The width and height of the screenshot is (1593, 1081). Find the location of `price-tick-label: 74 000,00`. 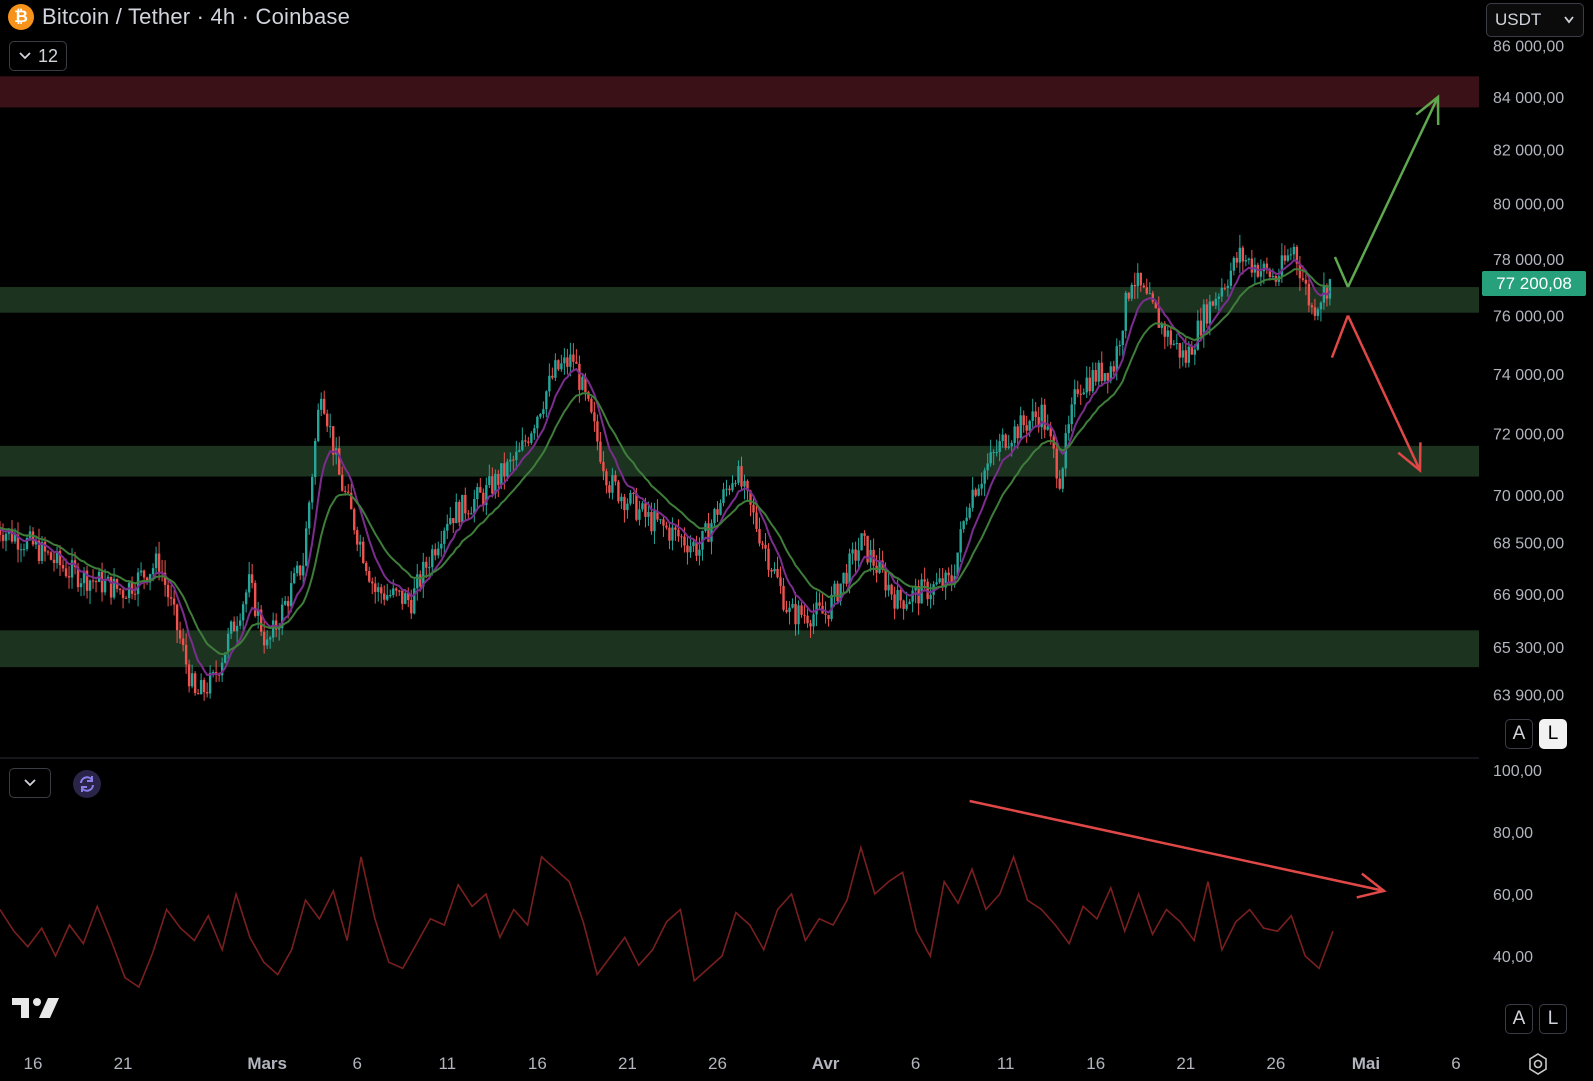

price-tick-label: 74 000,00 is located at coordinates (1528, 375).